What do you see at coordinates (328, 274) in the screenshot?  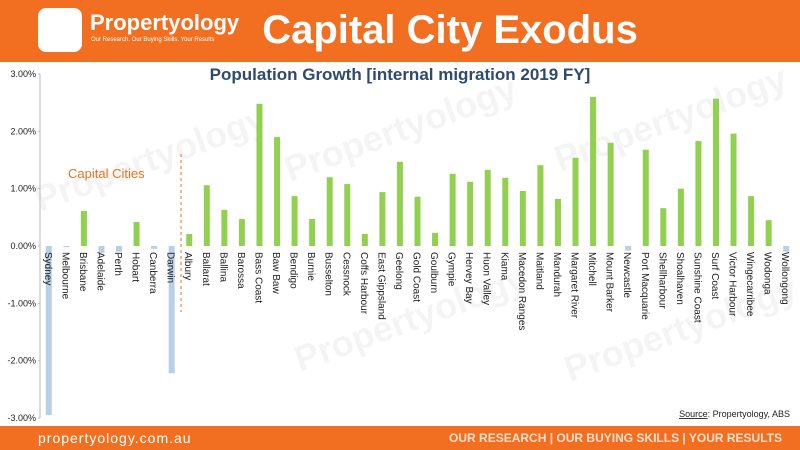 I see `x-tick-label: Busselton` at bounding box center [328, 274].